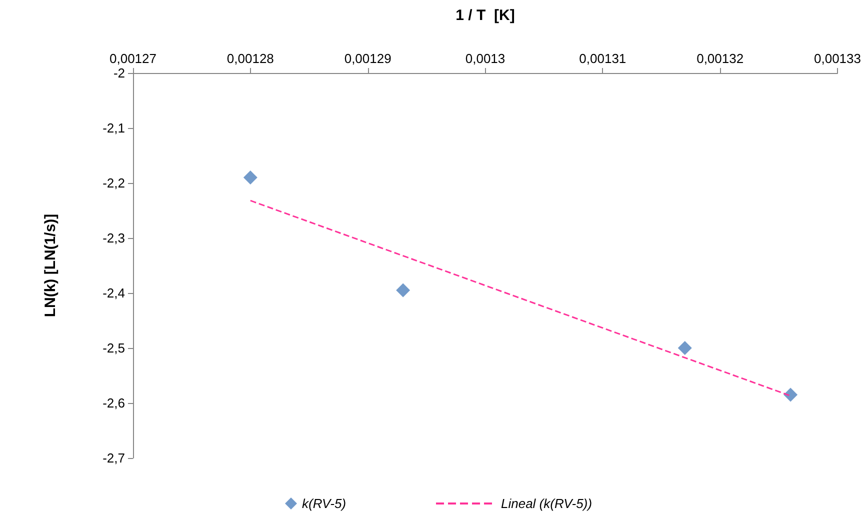 The image size is (864, 525). What do you see at coordinates (368, 58) in the screenshot?
I see `x-tick-label: 0,00129` at bounding box center [368, 58].